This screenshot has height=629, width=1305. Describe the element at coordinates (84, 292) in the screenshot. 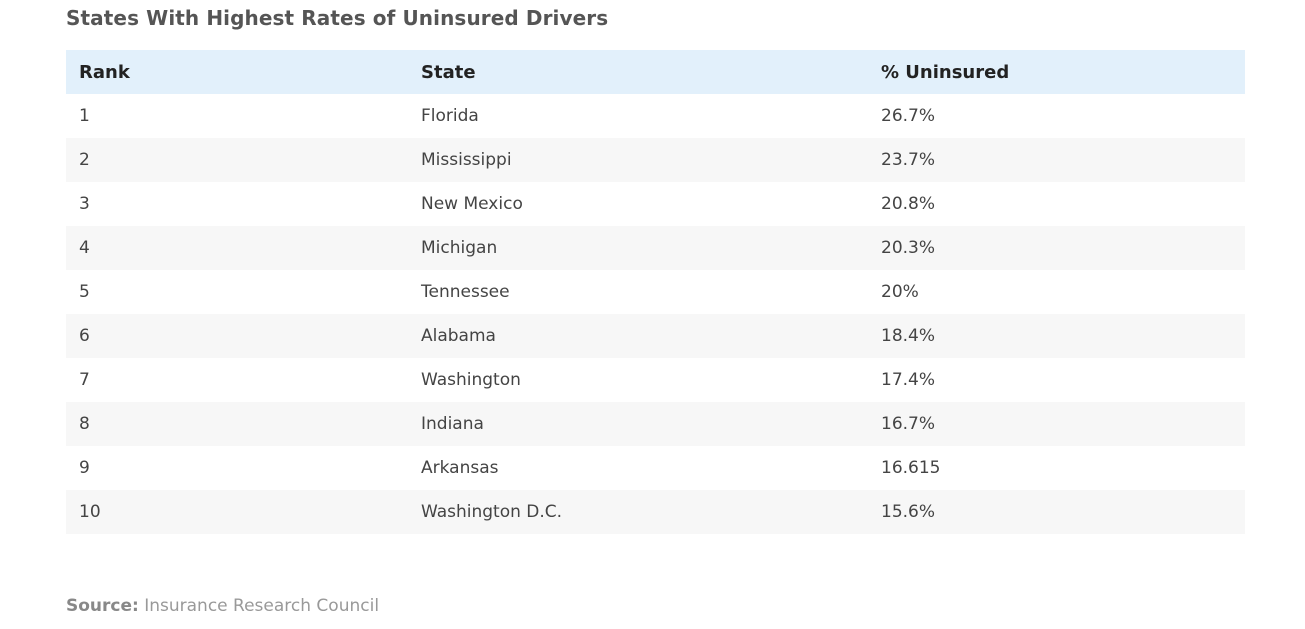

I see `cell-rank: 5` at that location.